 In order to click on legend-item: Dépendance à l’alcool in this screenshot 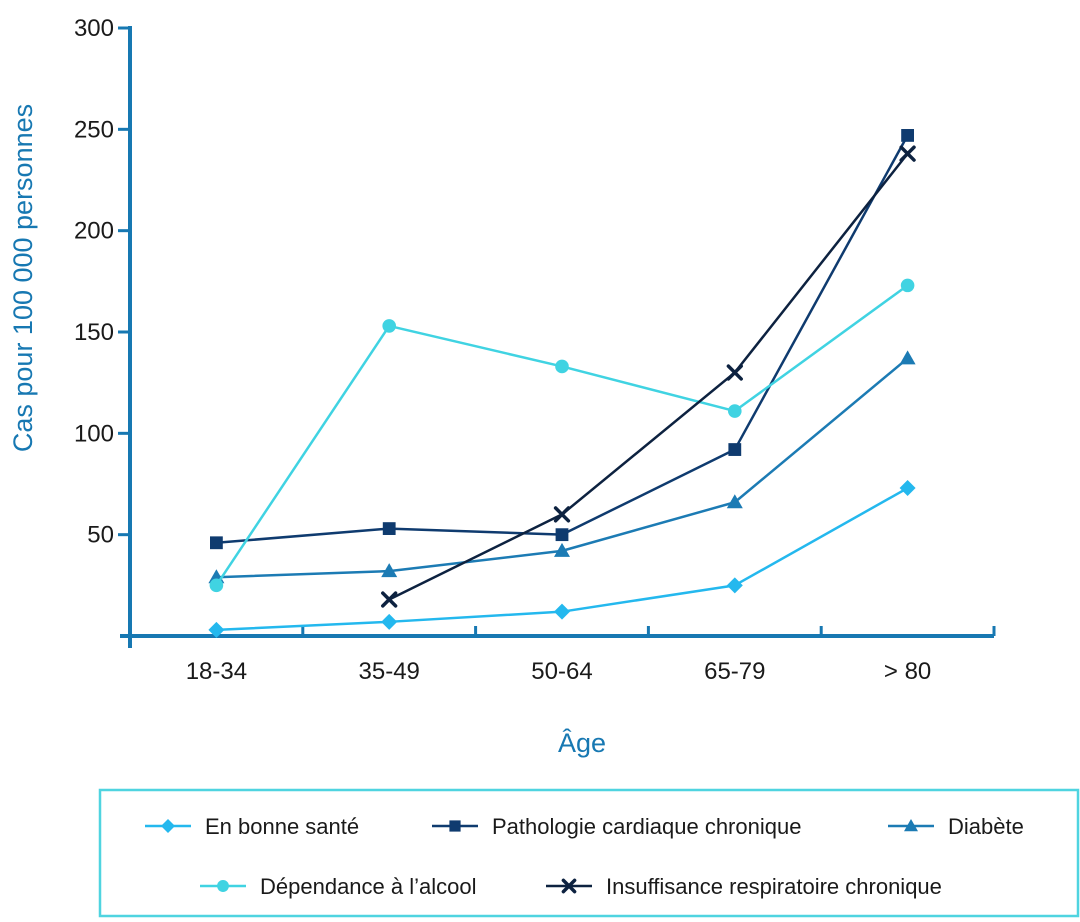, I will do `click(338, 886)`.